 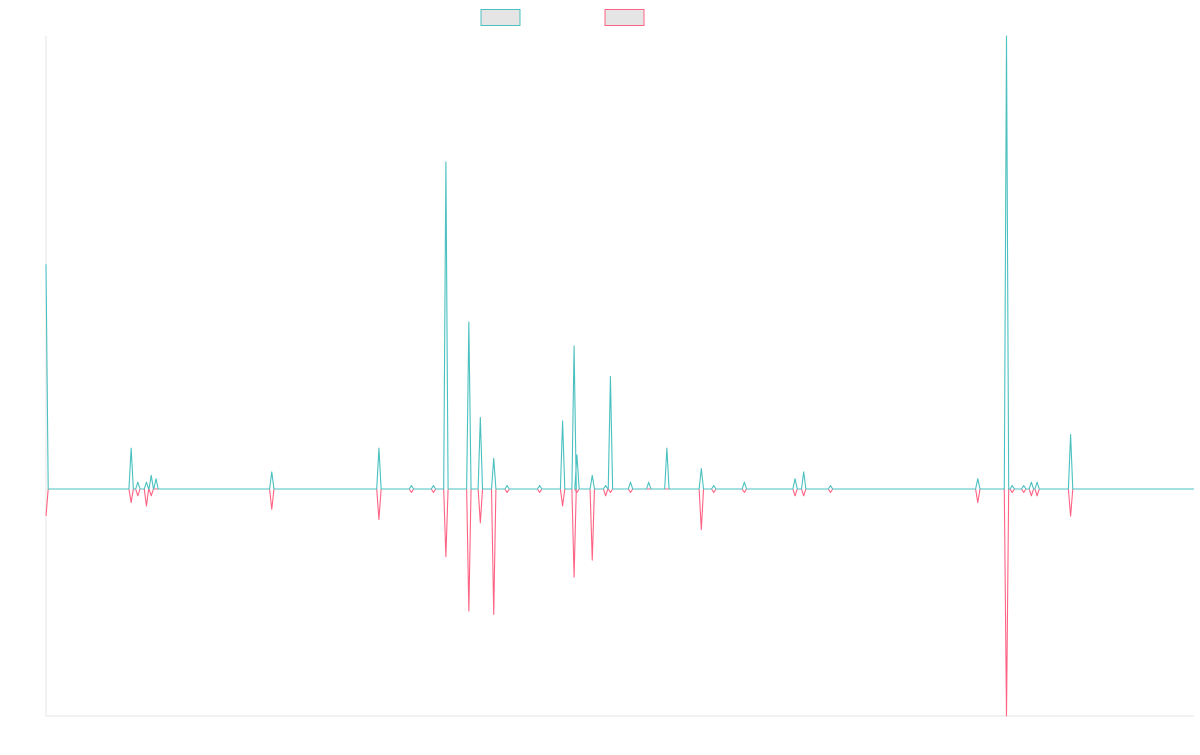 I want to click on legend, so click(x=562, y=17).